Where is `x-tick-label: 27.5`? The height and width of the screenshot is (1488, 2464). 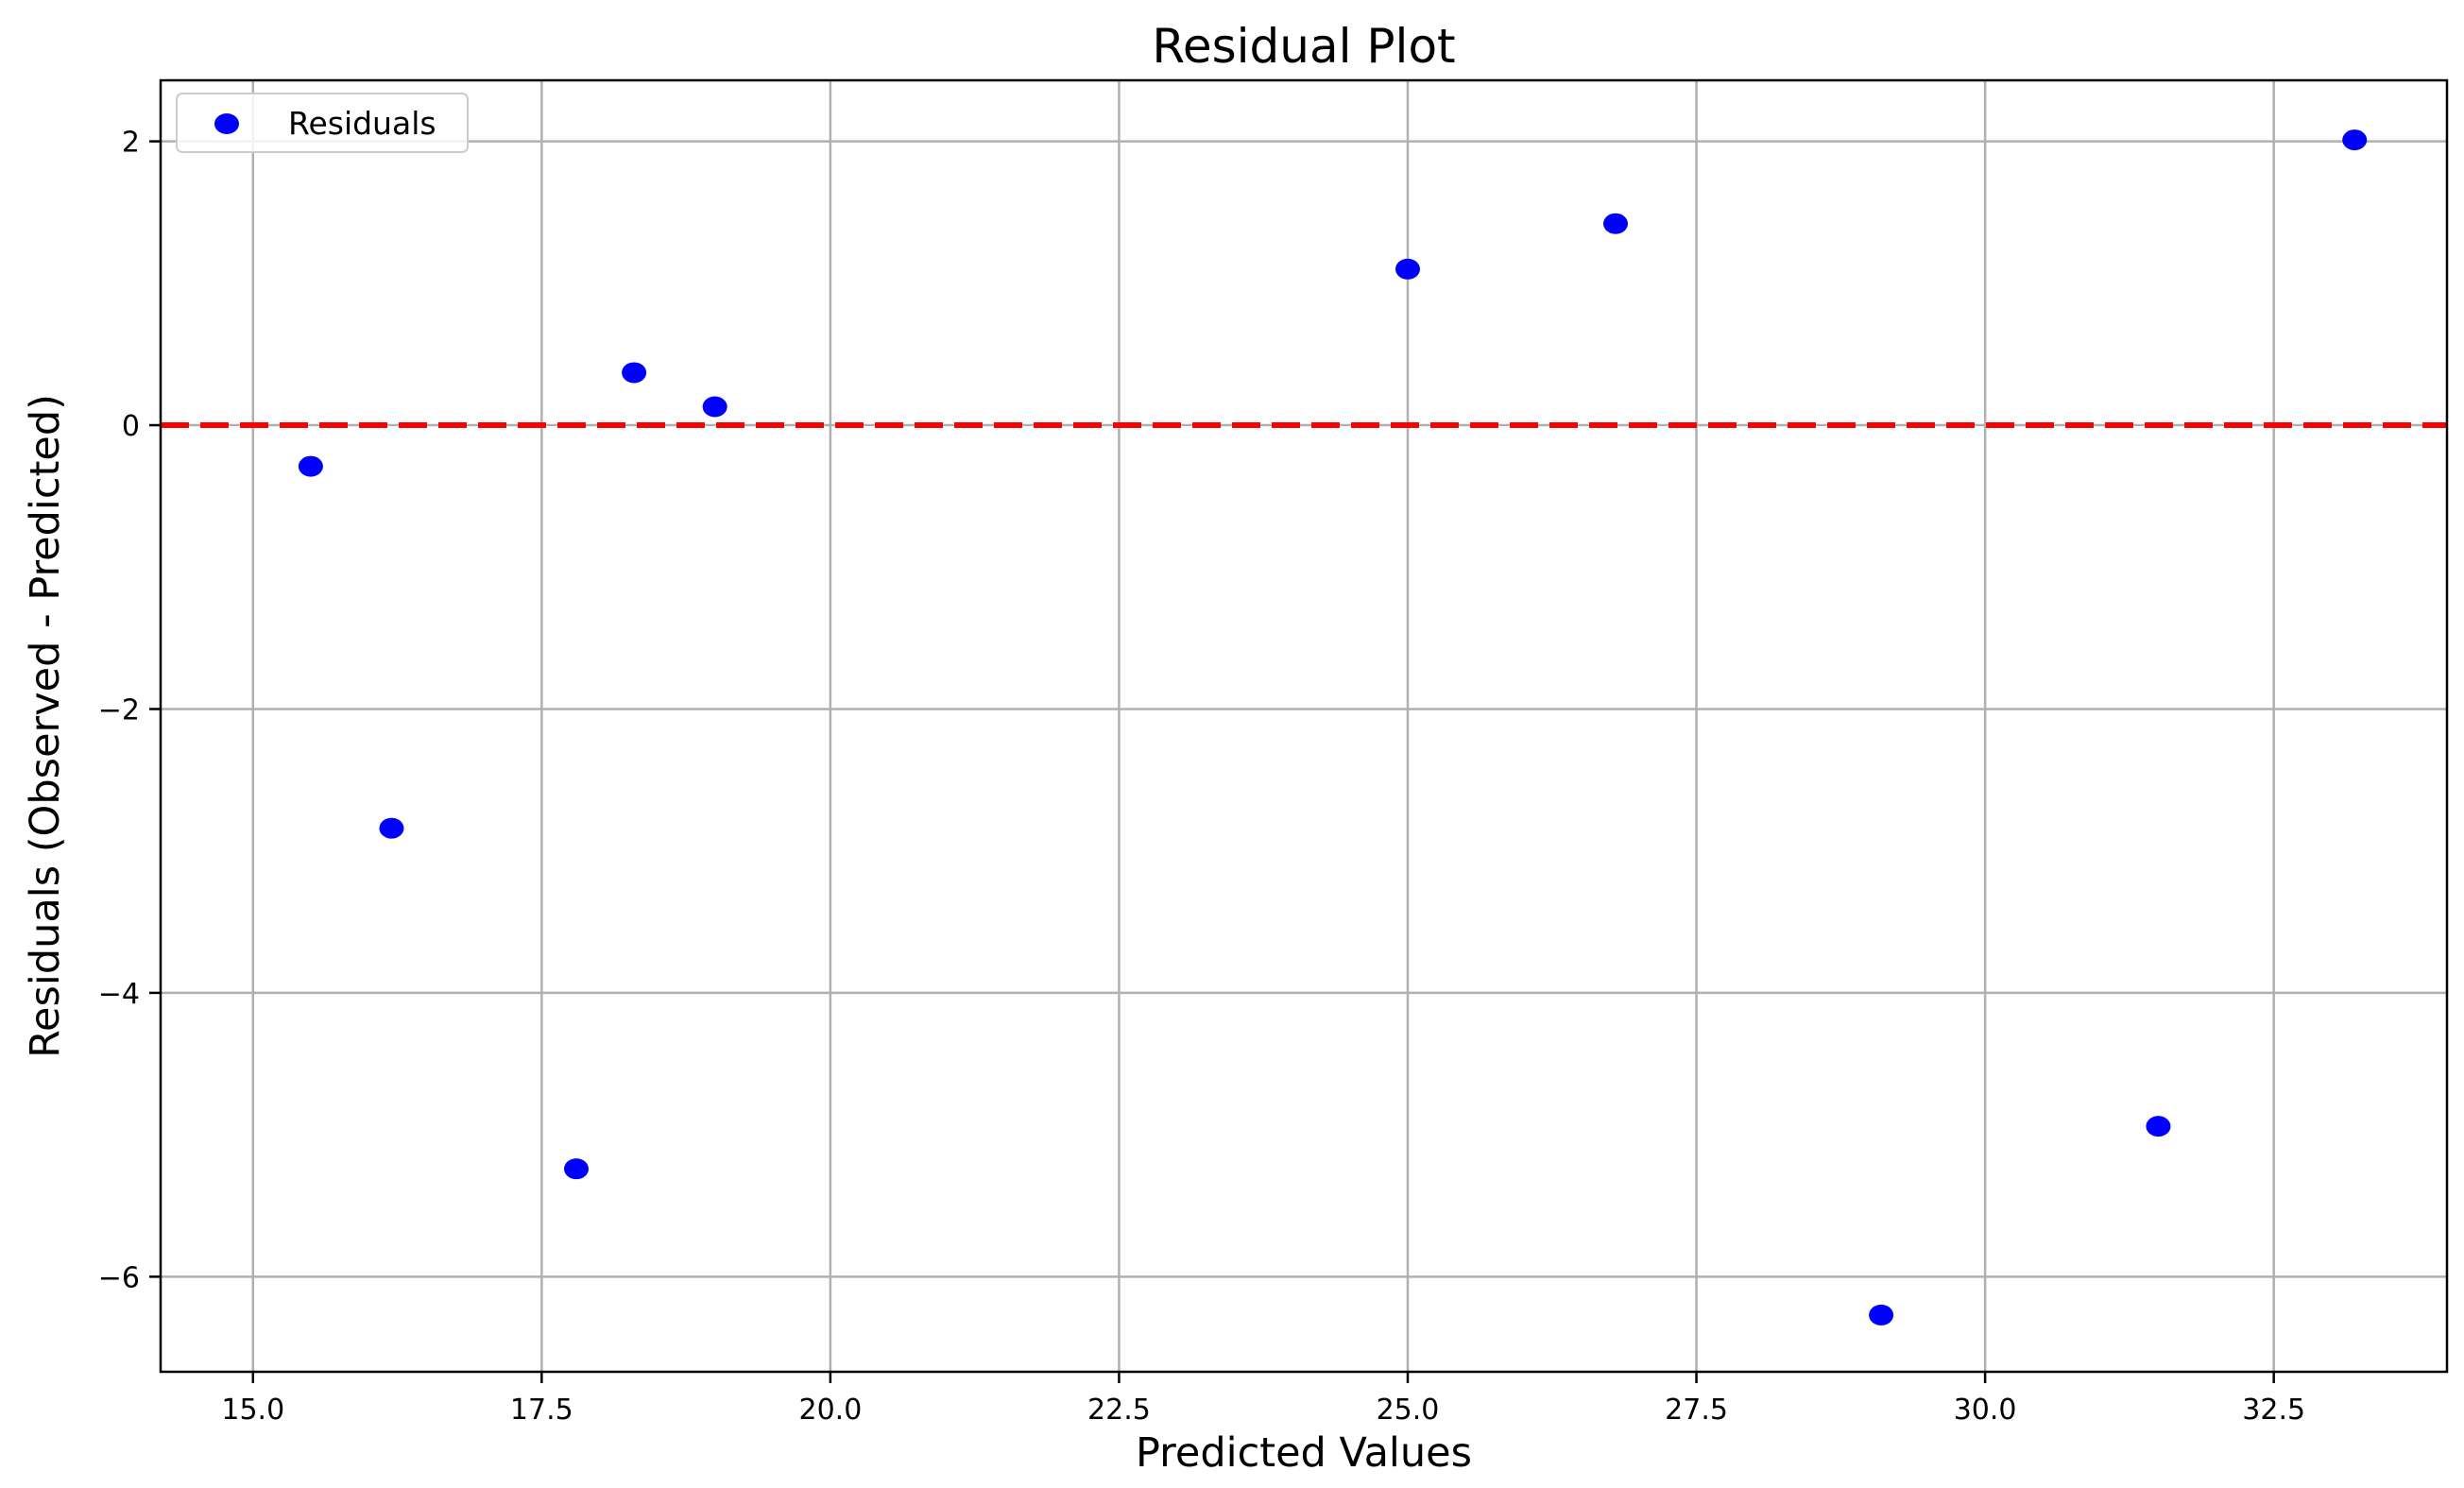 x-tick-label: 27.5 is located at coordinates (1696, 1410).